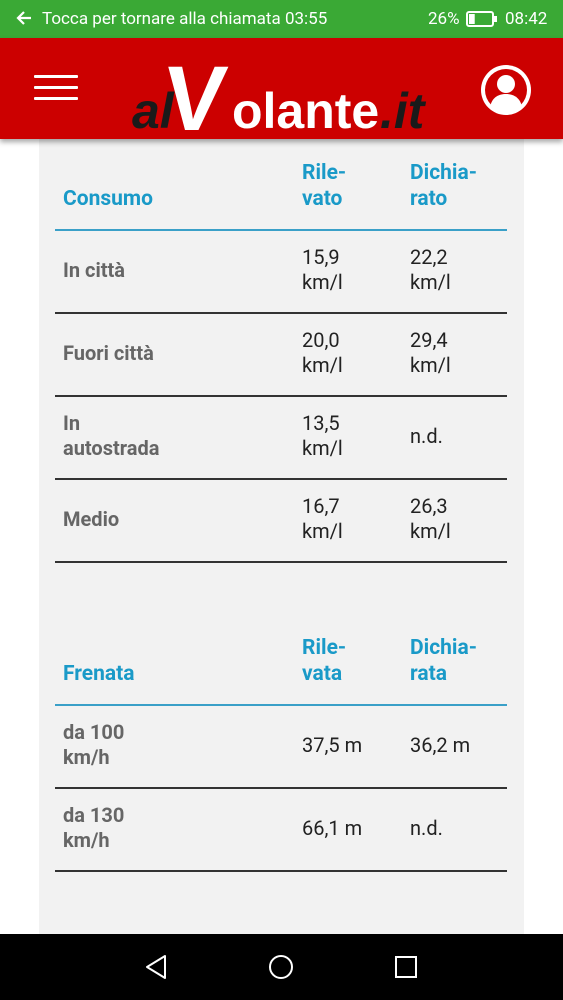 The image size is (563, 1000). What do you see at coordinates (430, 352) in the screenshot?
I see `row-value-declared: 29,4 km/l` at bounding box center [430, 352].